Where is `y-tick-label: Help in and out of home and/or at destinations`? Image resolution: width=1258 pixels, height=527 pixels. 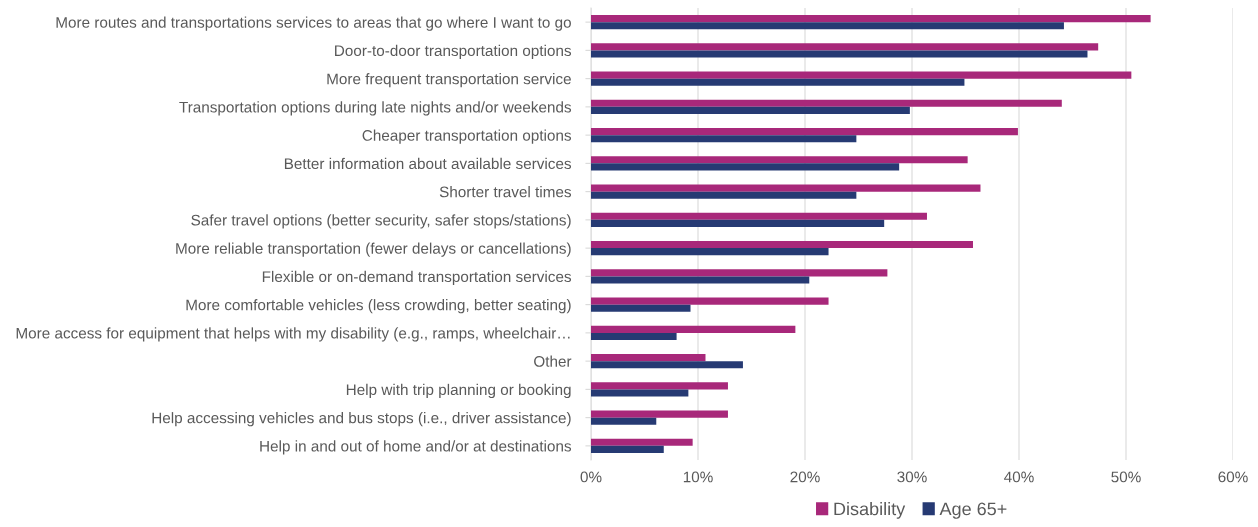
y-tick-label: Help in and out of home and/or at destinations is located at coordinates (416, 447).